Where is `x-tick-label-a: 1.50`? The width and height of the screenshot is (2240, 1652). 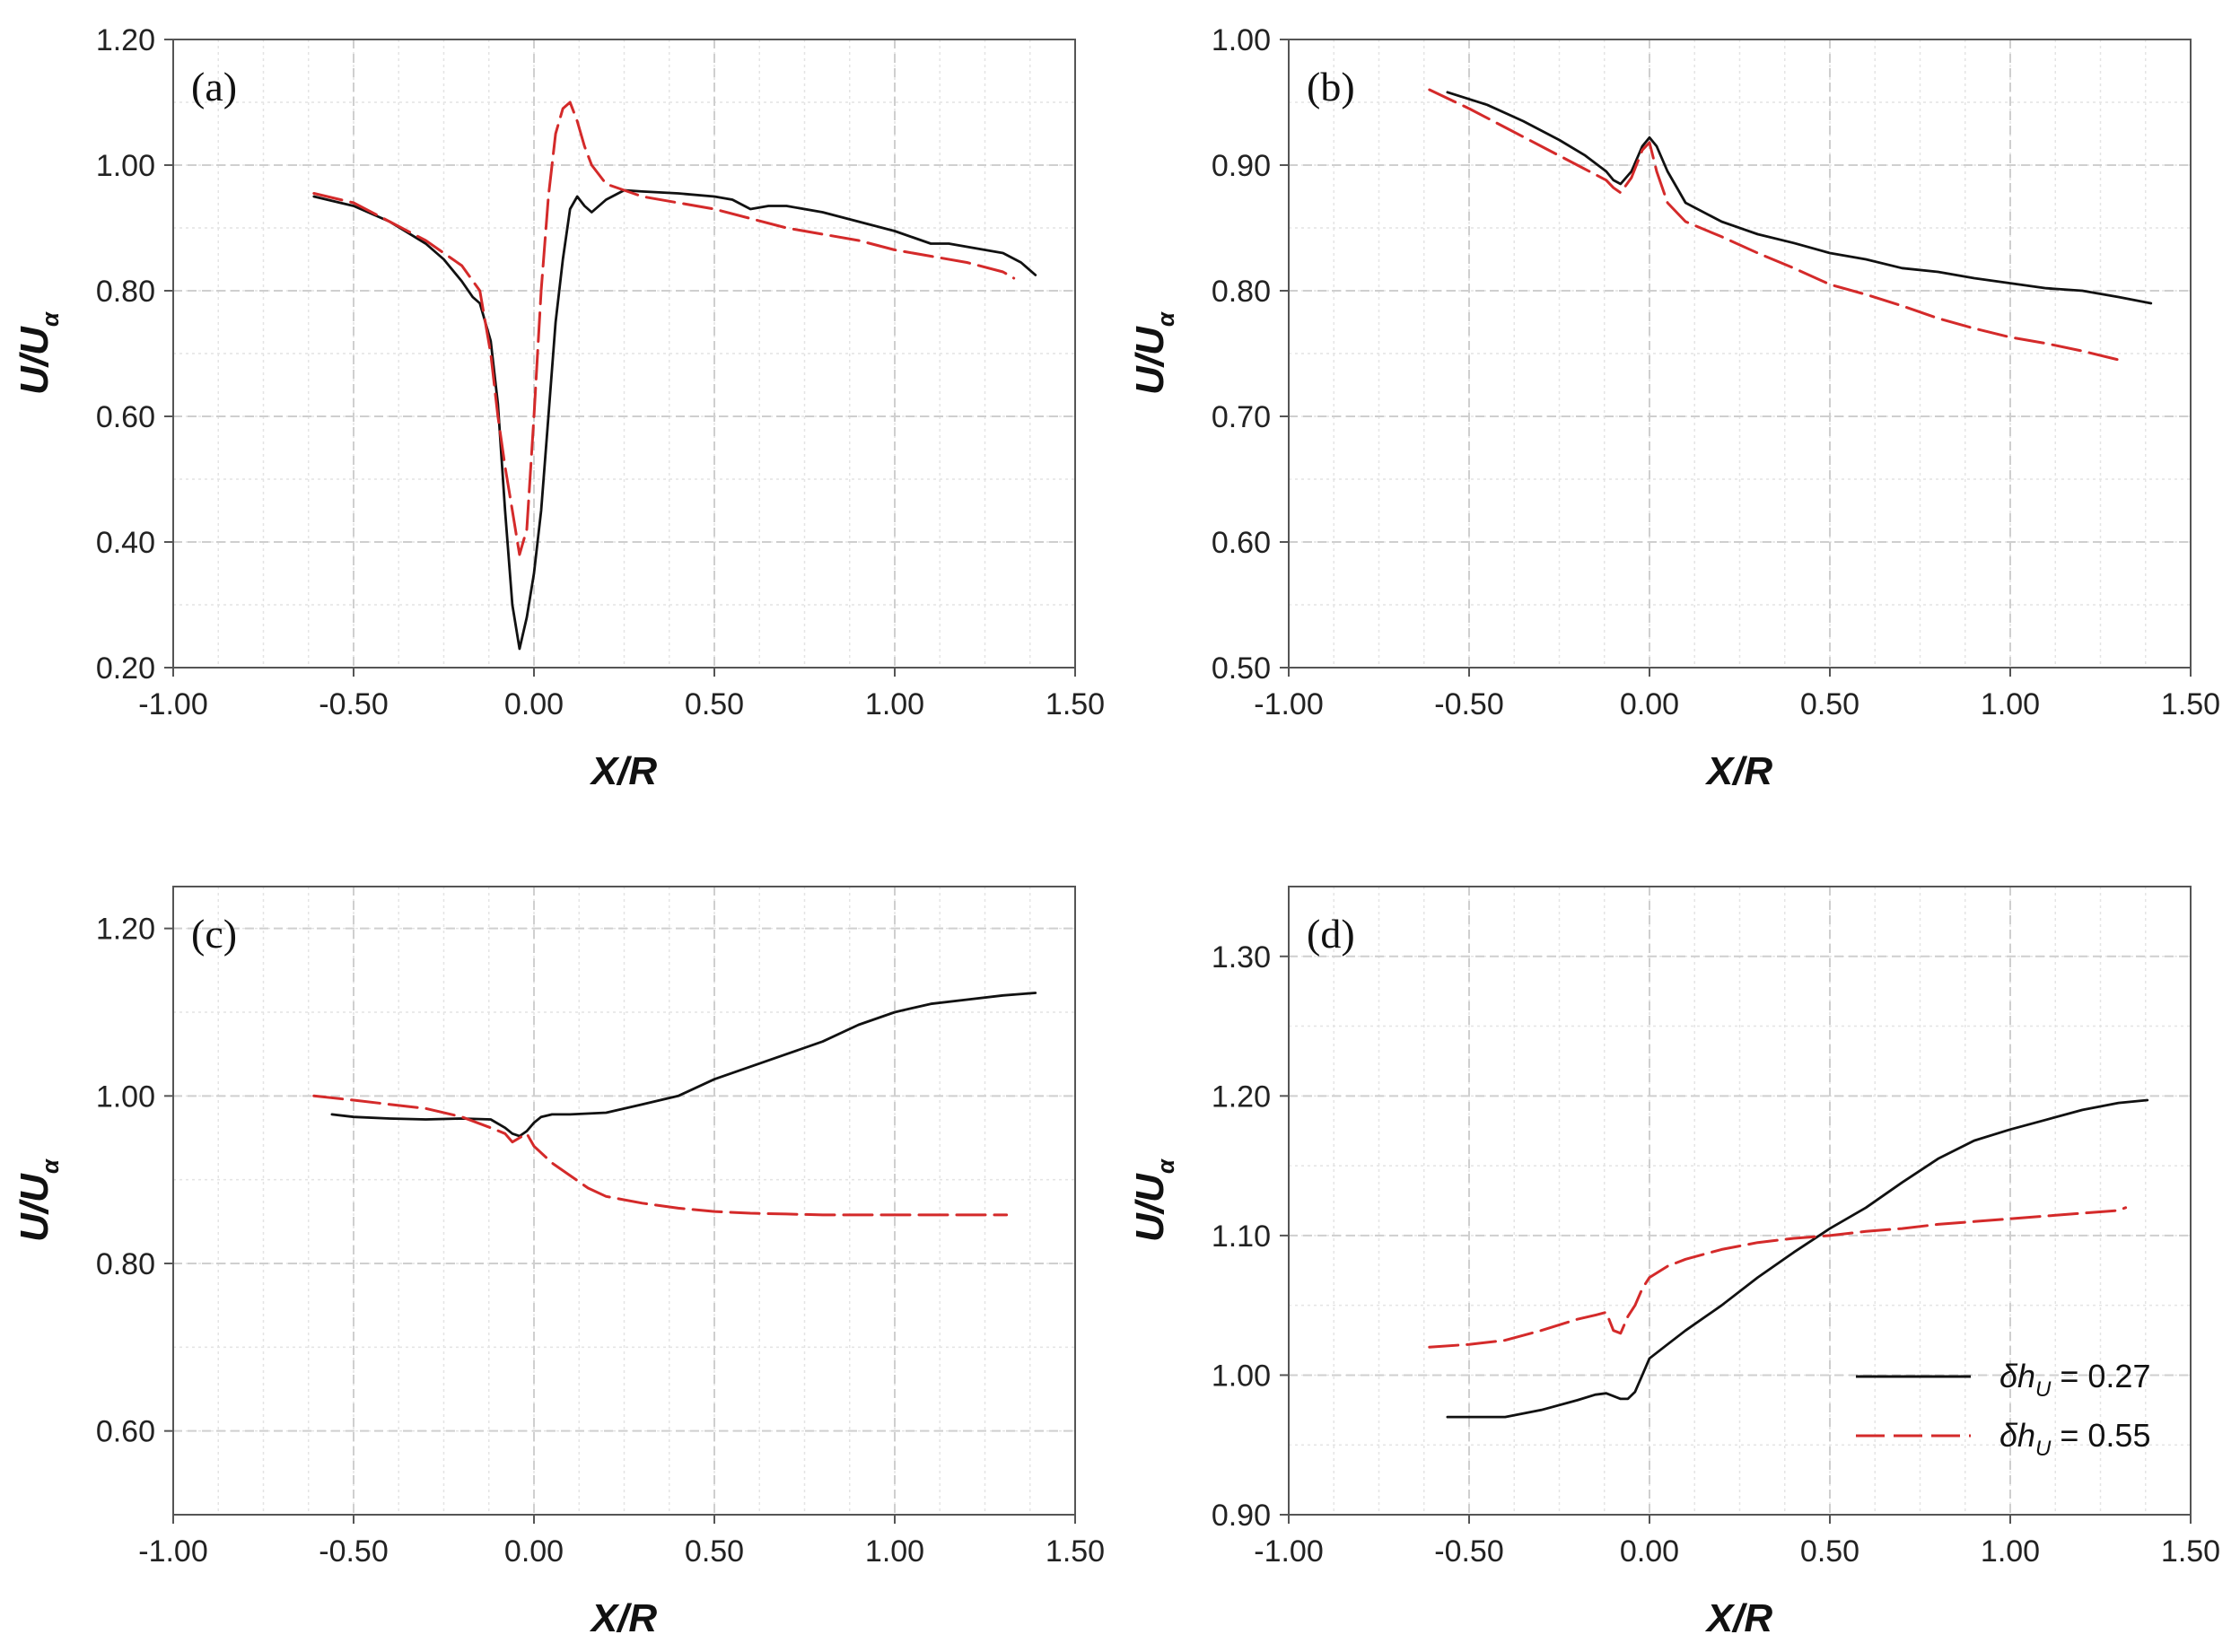 x-tick-label-a: 1.50 is located at coordinates (1076, 704).